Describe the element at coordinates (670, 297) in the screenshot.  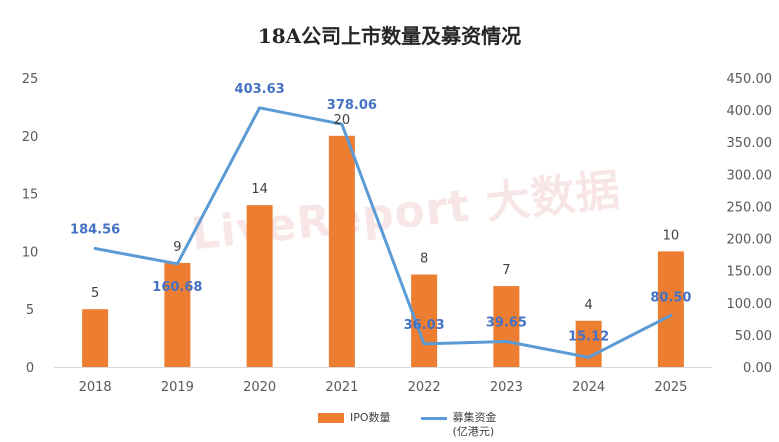
I see `line-label-2025: 80.50` at that location.